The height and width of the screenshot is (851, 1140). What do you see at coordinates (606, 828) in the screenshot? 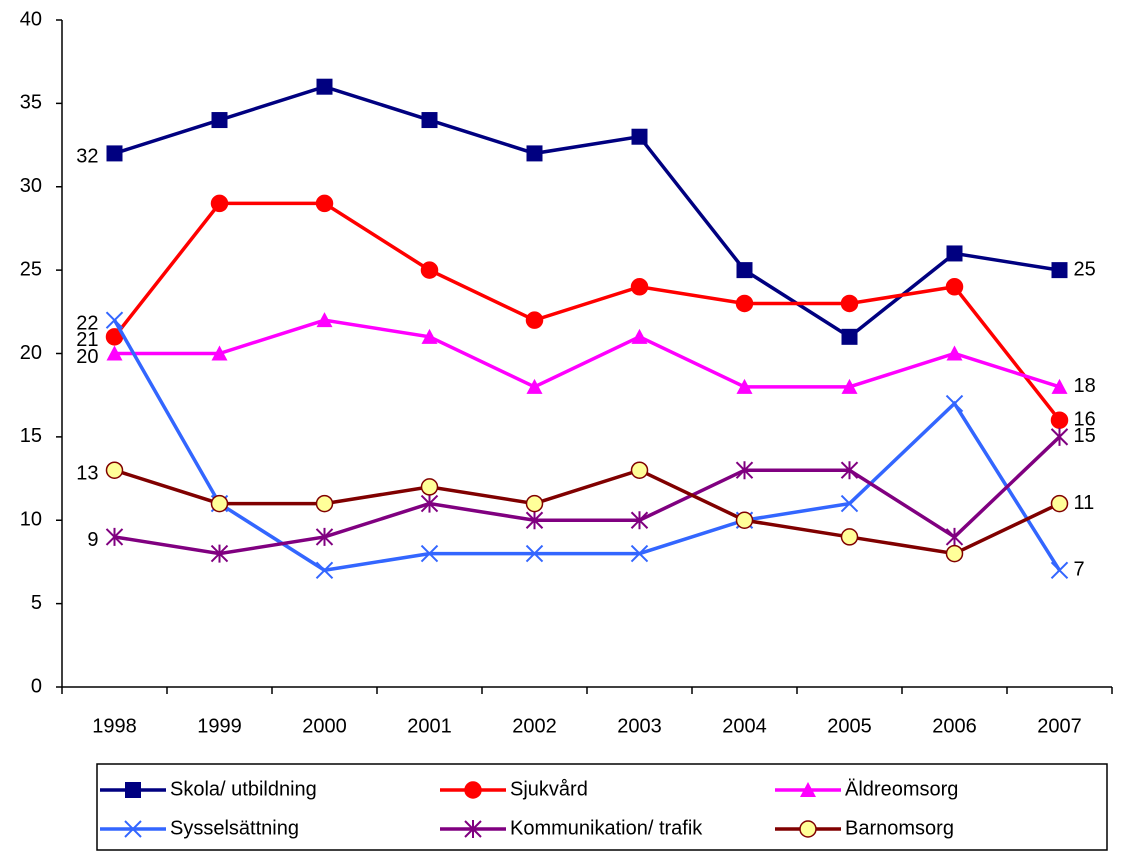
I see `legend-label: Kommunikation/ trafik` at bounding box center [606, 828].